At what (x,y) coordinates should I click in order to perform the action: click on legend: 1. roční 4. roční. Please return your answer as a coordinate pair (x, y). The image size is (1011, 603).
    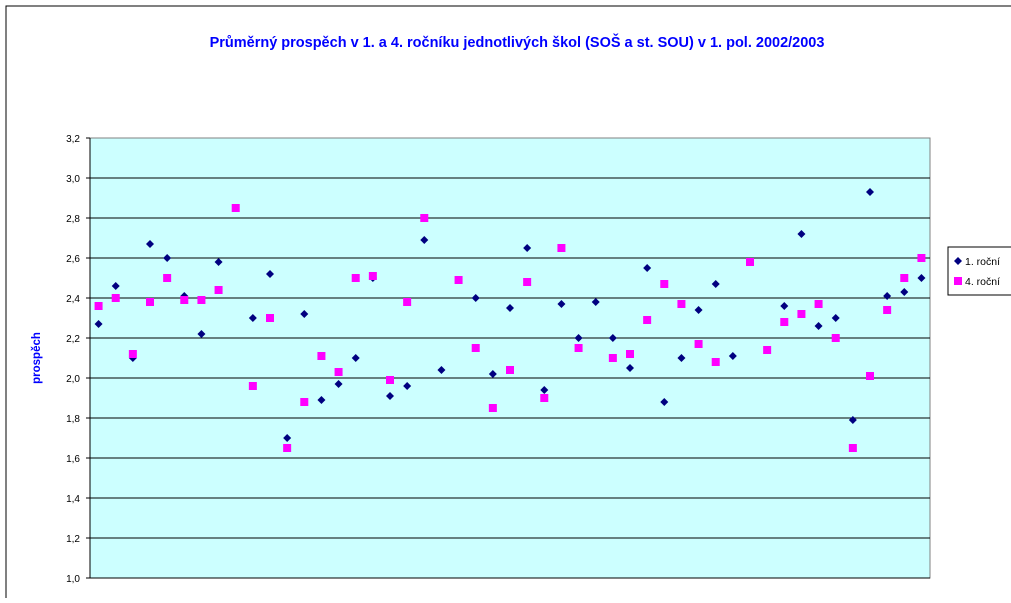
    Looking at the image, I should click on (979, 271).